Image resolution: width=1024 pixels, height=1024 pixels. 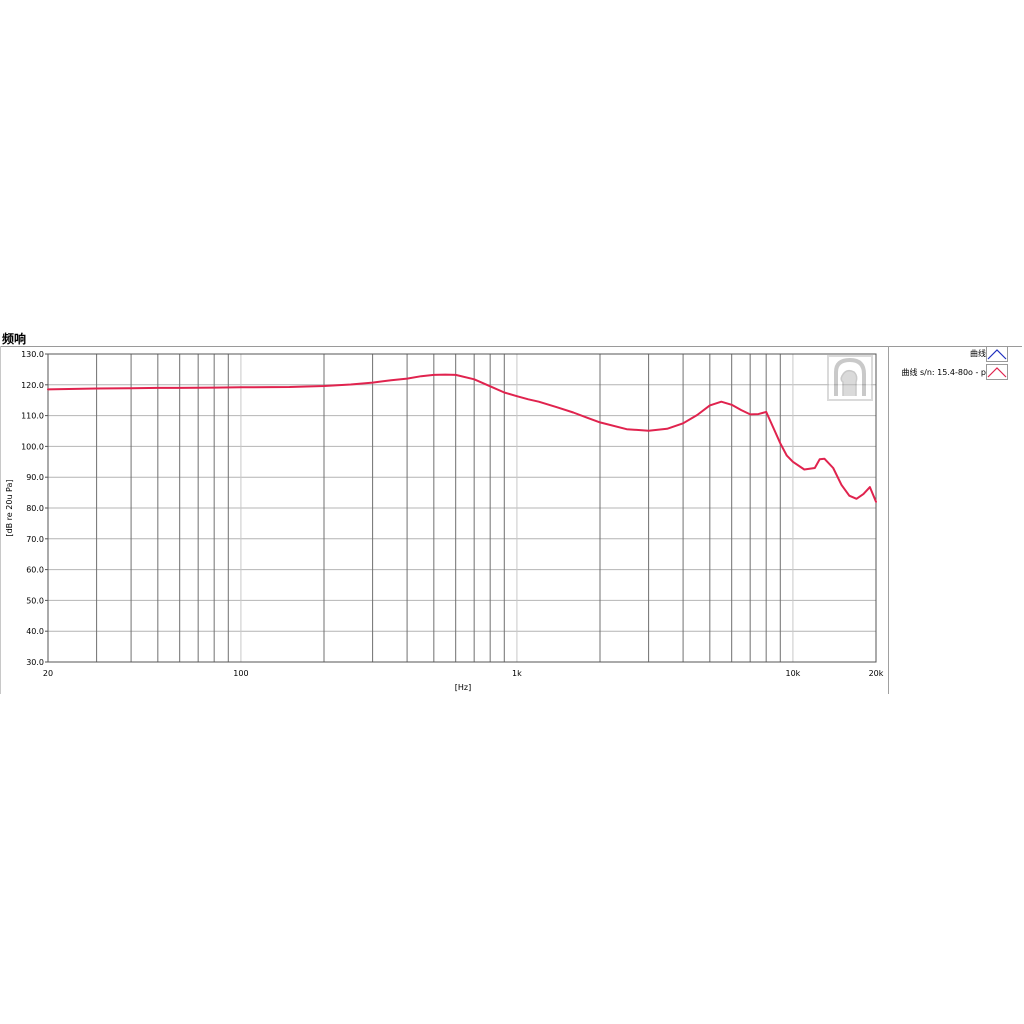 I want to click on x-tick-label: 100, so click(x=240, y=673).